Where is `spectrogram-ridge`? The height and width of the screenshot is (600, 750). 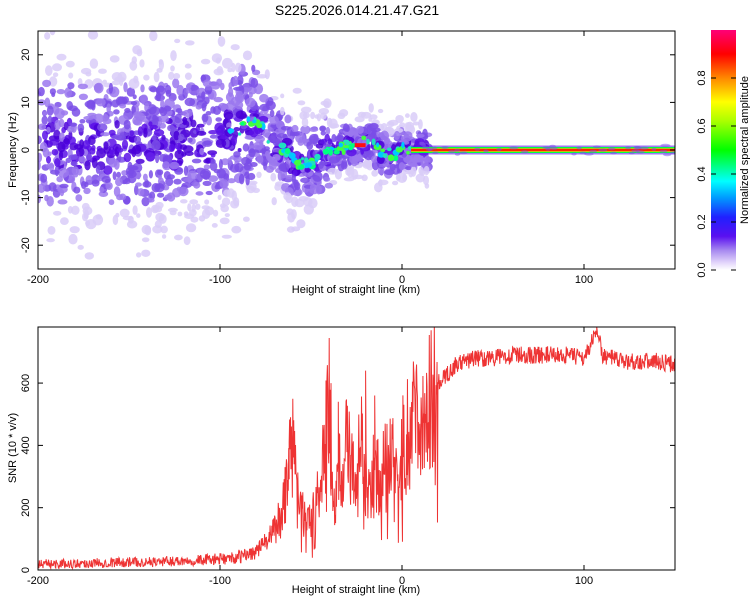
spectrogram-ridge is located at coordinates (514, 150).